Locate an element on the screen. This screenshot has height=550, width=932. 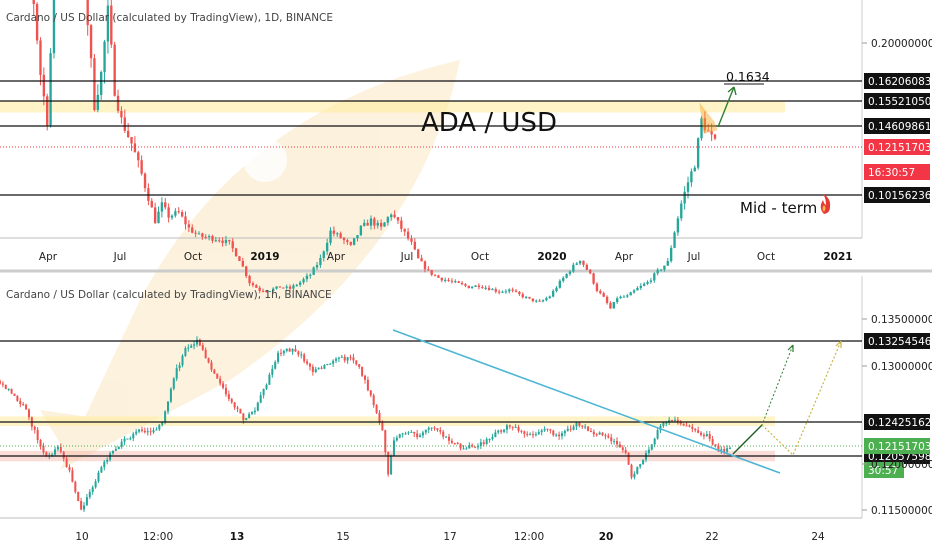
top-x-tick-label: Oct is located at coordinates (193, 257).